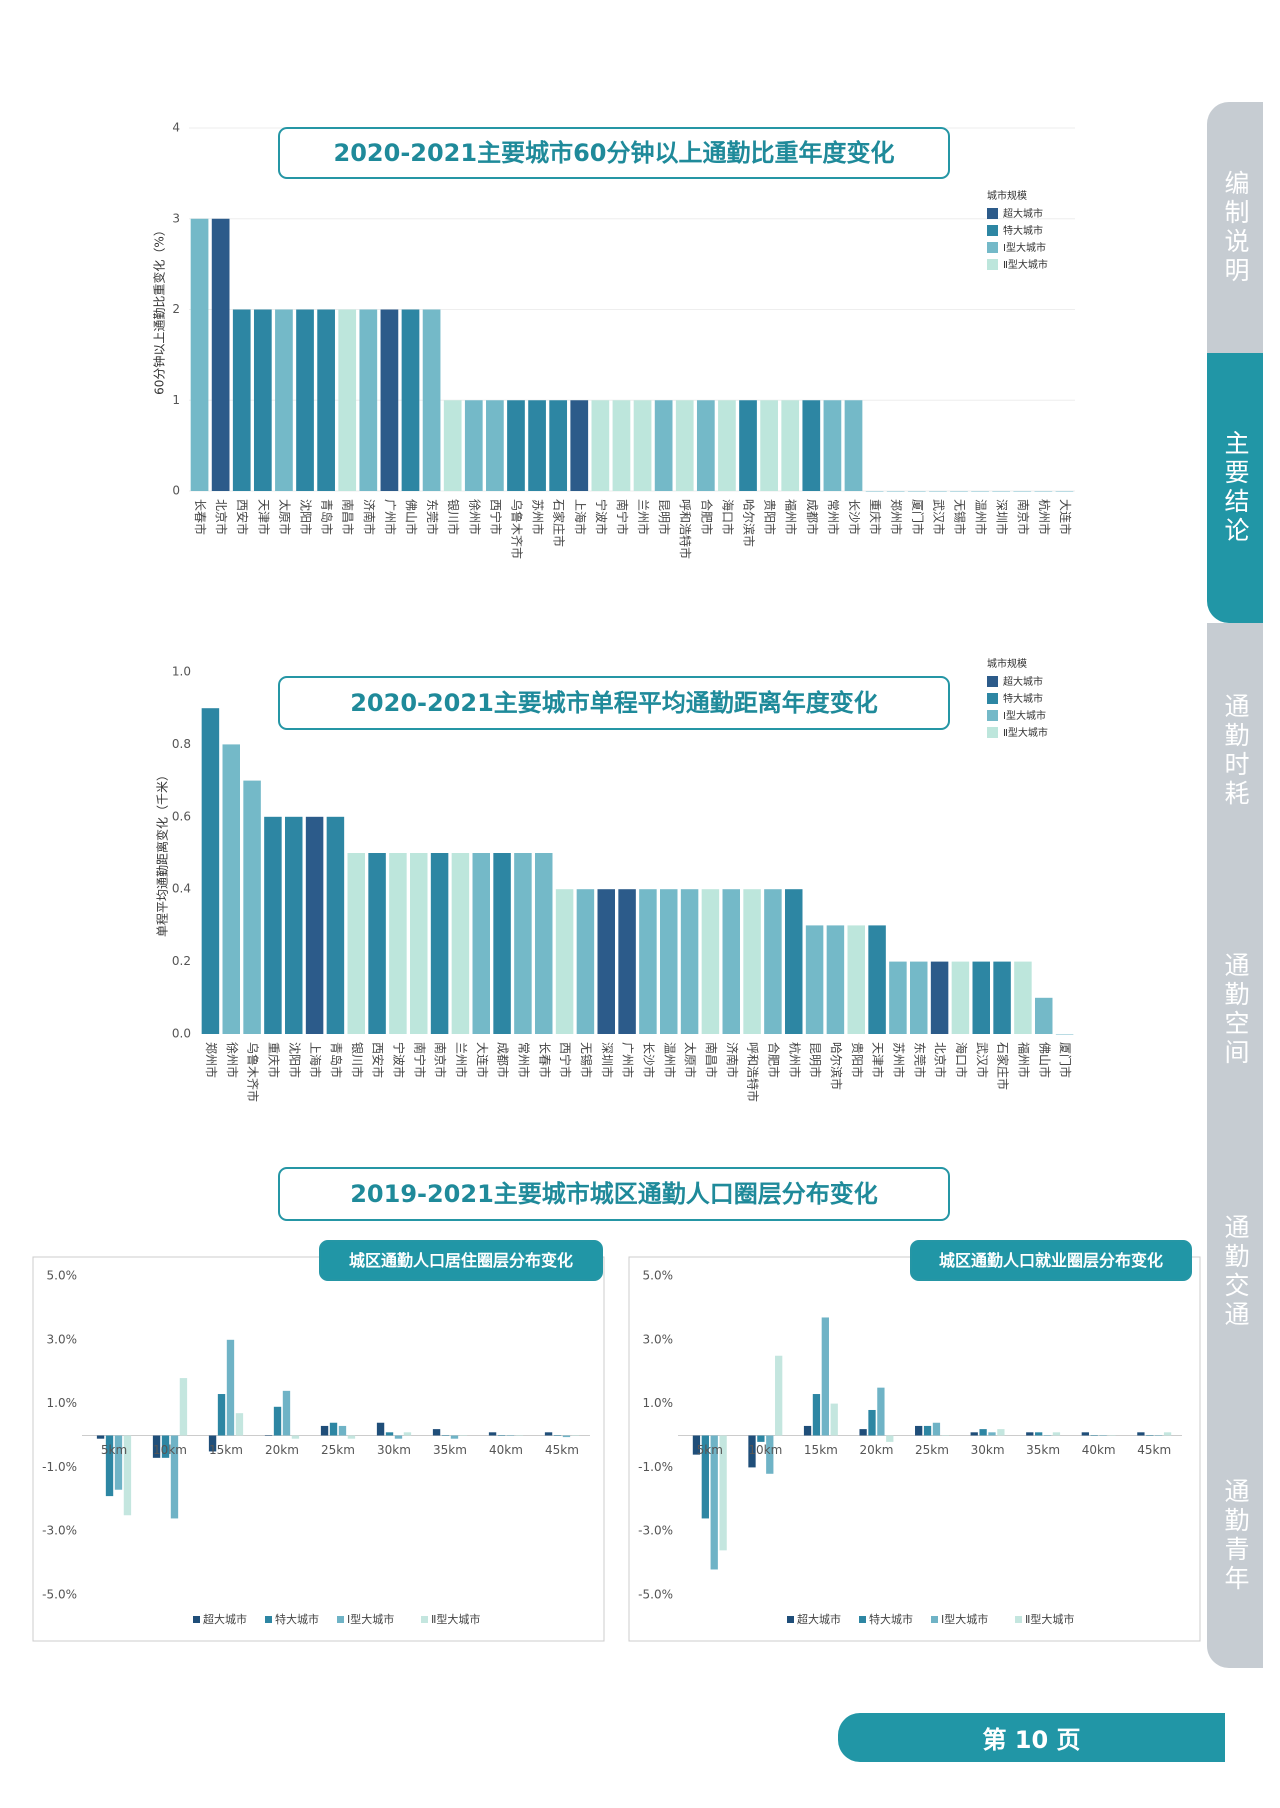  What do you see at coordinates (378, 1060) in the screenshot?
I see `x-tick-label: 西安市` at bounding box center [378, 1060].